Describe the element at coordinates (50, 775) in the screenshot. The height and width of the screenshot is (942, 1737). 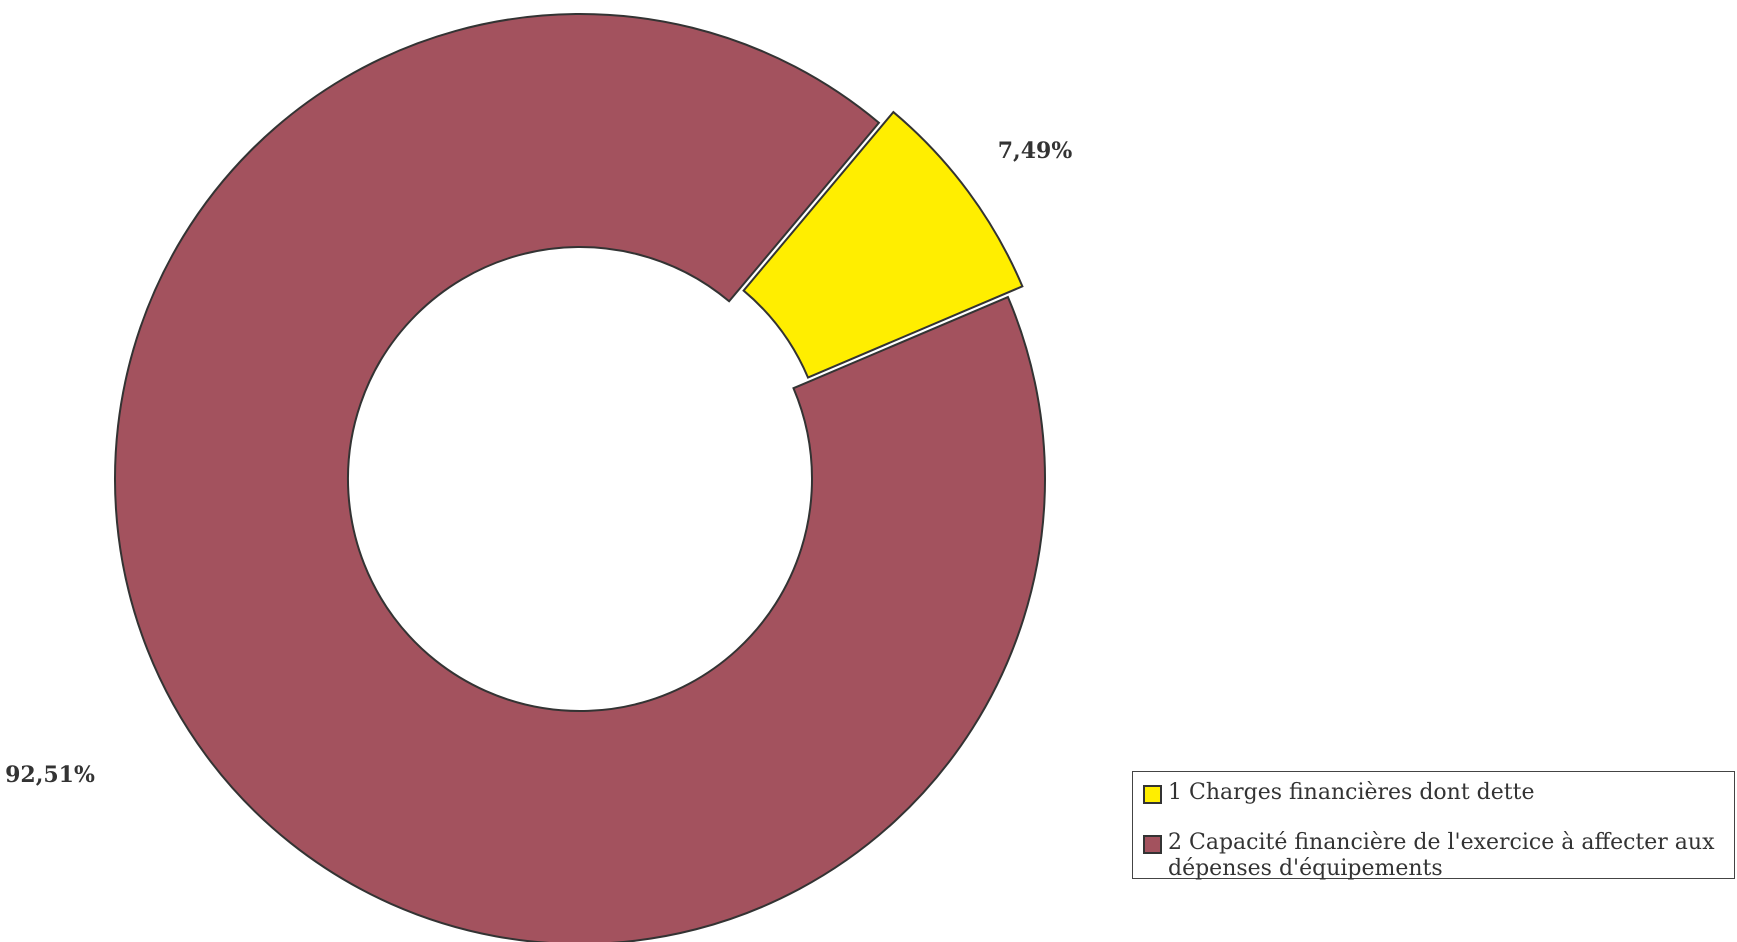
I see `slice-label-capacite-financiere: 92,51%` at that location.